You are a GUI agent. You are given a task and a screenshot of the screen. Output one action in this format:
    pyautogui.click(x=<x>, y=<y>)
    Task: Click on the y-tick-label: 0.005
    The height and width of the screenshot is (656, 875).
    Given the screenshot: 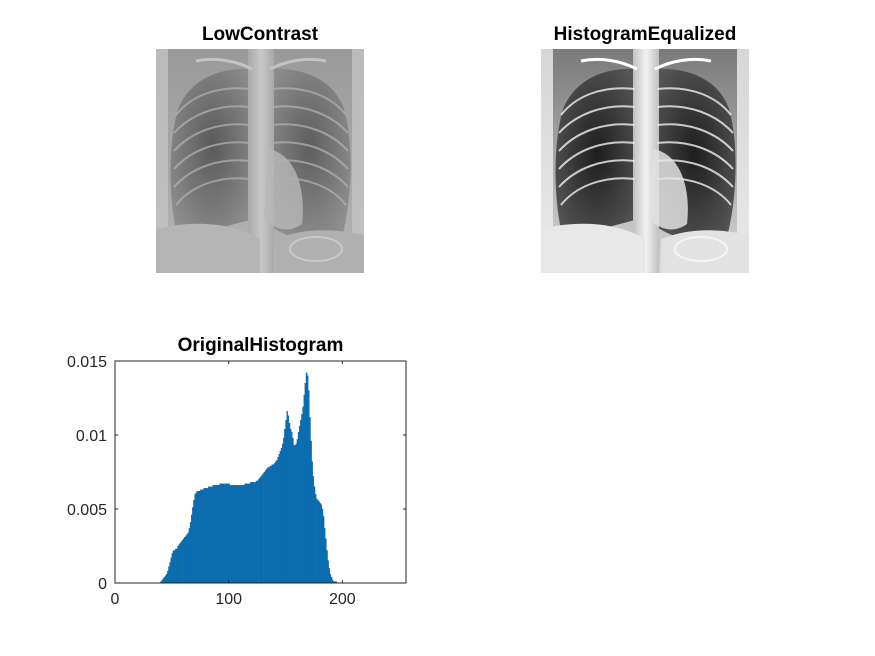 What is the action you would take?
    pyautogui.click(x=87, y=510)
    